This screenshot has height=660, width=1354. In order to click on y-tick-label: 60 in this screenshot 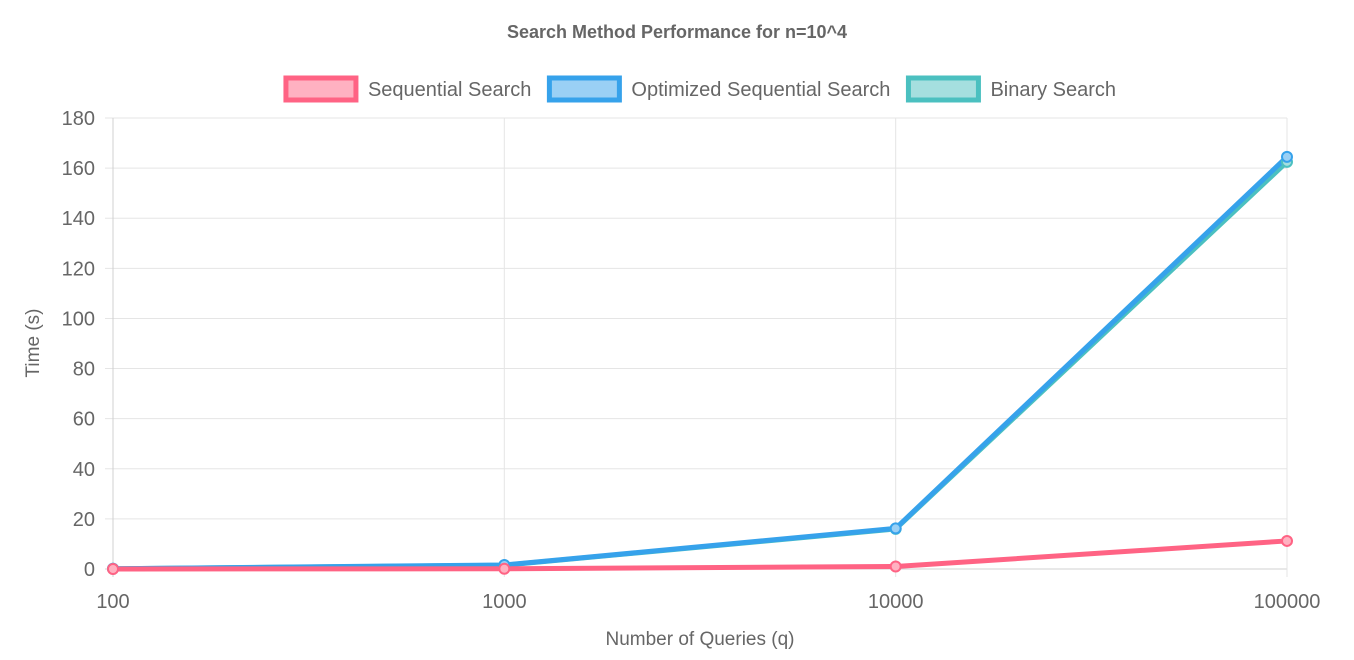, I will do `click(84, 420)`.